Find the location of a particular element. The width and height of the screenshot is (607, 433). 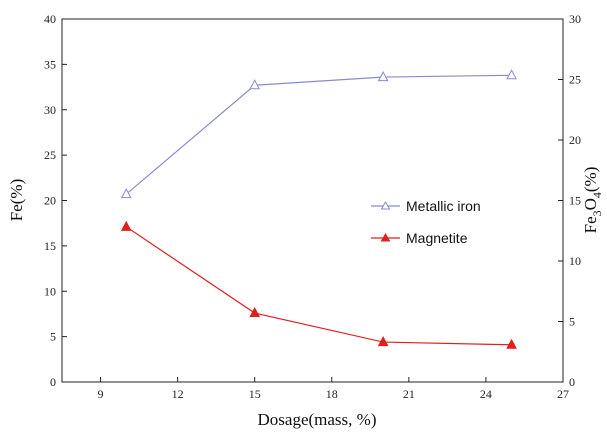

y-right-title-sub: 4 is located at coordinates (597, 195).